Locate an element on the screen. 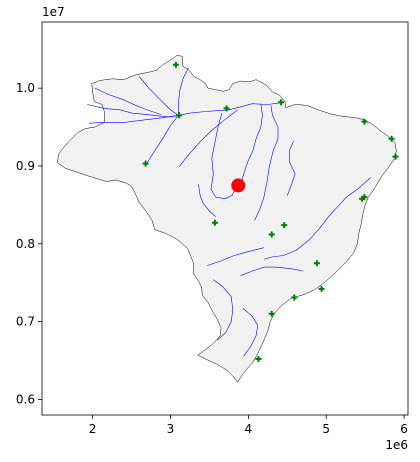 This screenshot has width=420, height=462. x-tick-label: 6 is located at coordinates (404, 429).